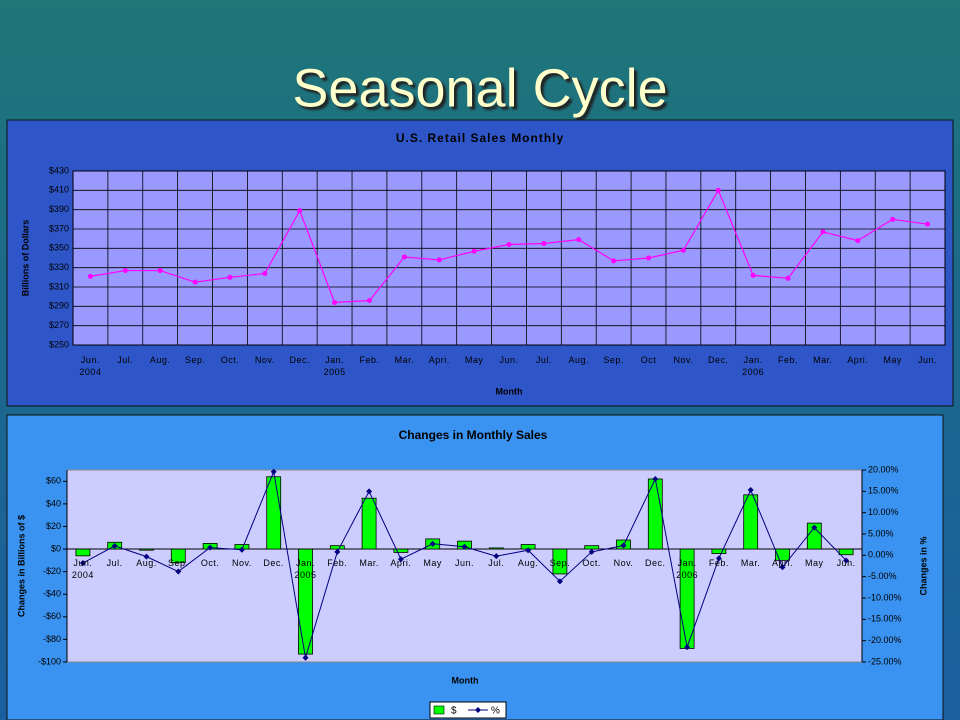 The width and height of the screenshot is (960, 720). Describe the element at coordinates (53, 481) in the screenshot. I see `y-tick-label: $60` at that location.